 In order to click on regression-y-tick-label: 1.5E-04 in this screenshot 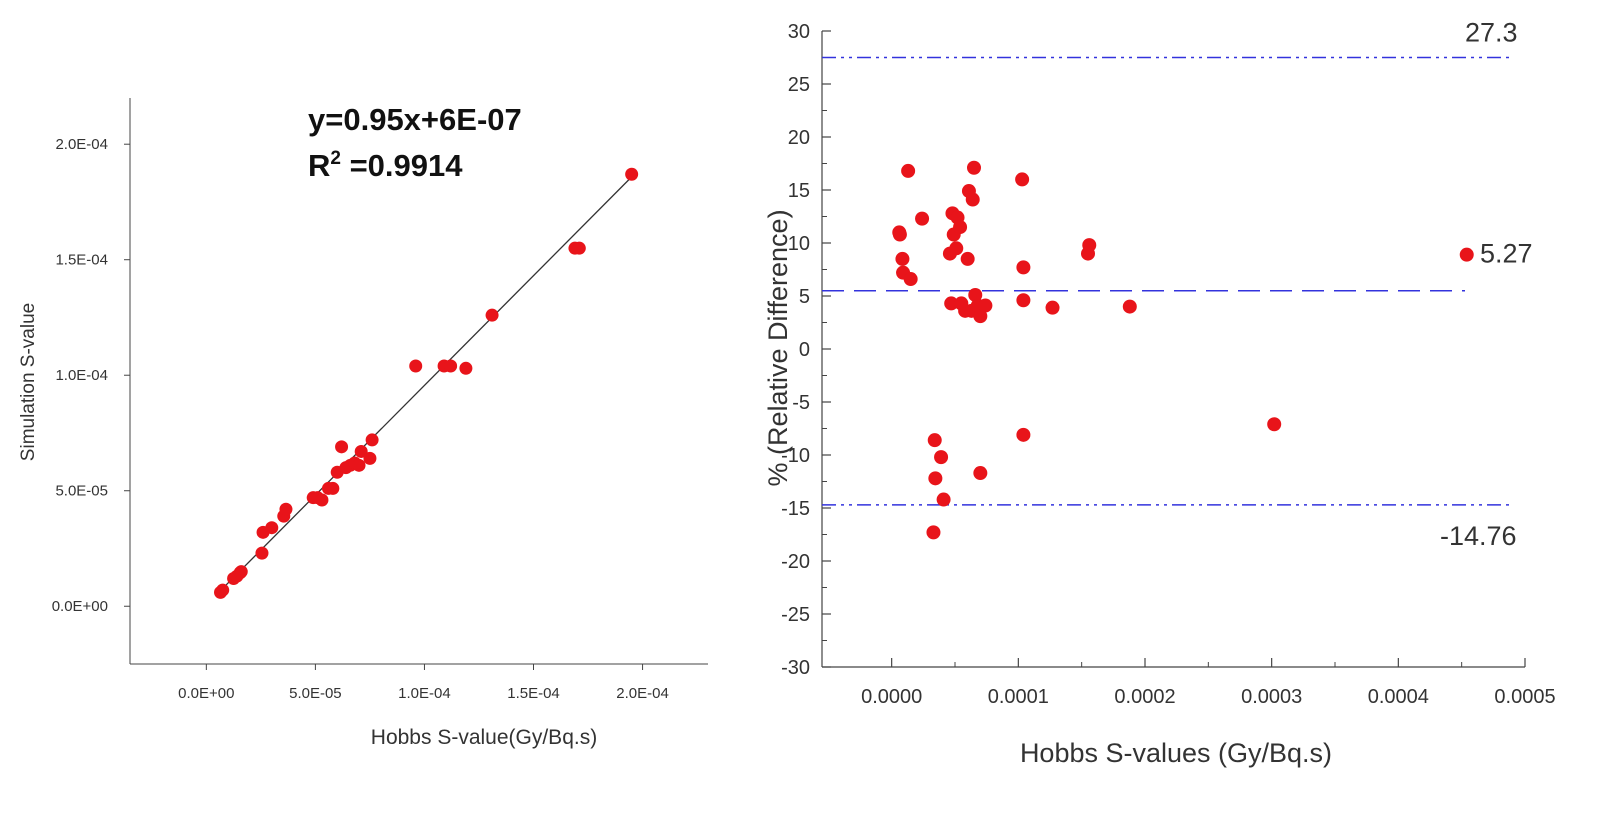, I will do `click(81, 260)`.